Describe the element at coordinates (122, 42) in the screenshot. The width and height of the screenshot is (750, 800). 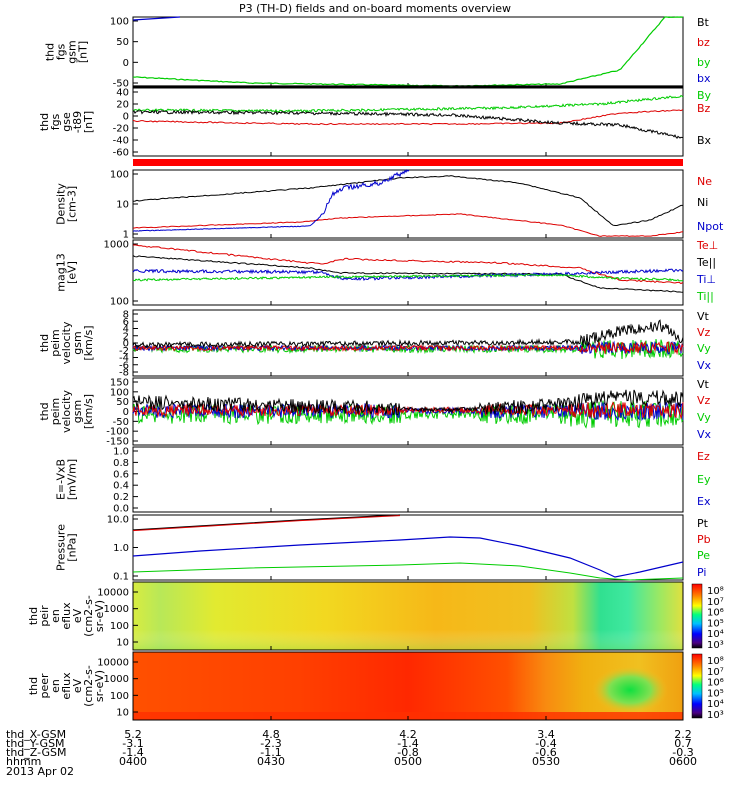
I see `ytick-label: 50` at that location.